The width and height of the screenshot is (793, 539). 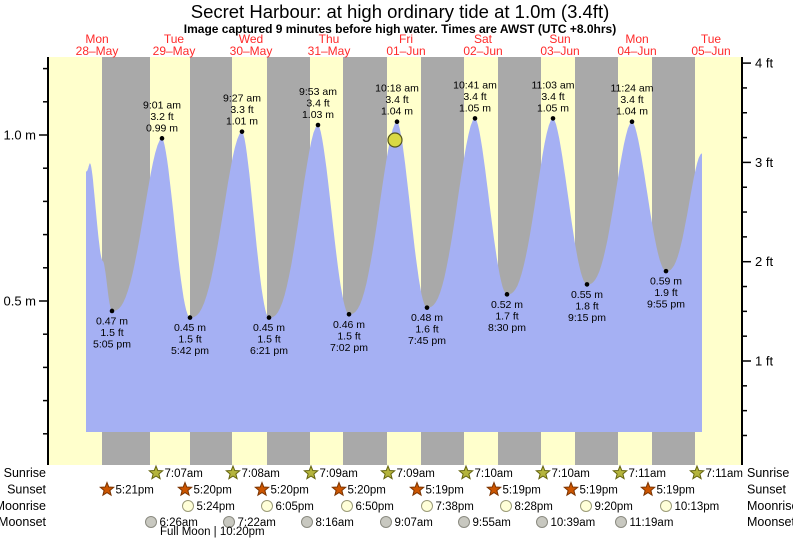 I want to click on low-tide-text: 8:30 pm, so click(x=507, y=328).